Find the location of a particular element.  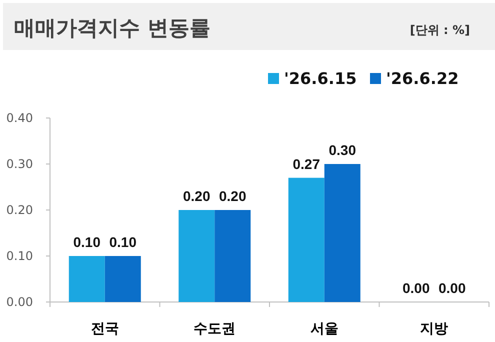

y-tick-label: 0.10 is located at coordinates (19, 256).